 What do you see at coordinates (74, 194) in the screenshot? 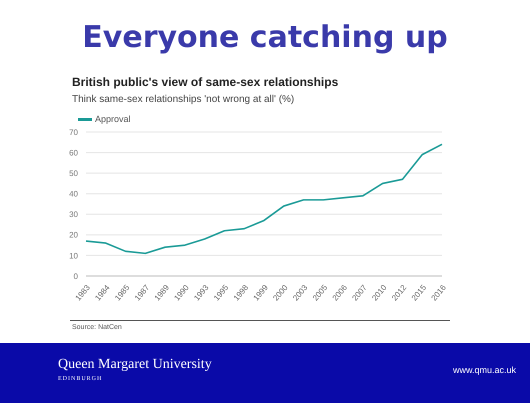
I see `y-tick-label: 40` at bounding box center [74, 194].